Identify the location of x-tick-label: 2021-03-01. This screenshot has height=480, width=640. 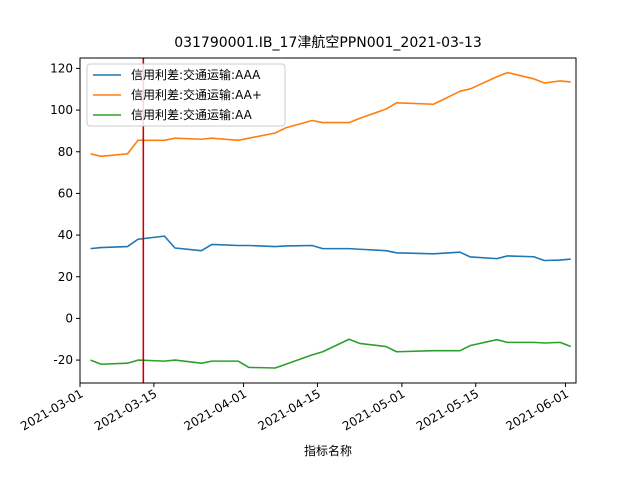
(51, 409).